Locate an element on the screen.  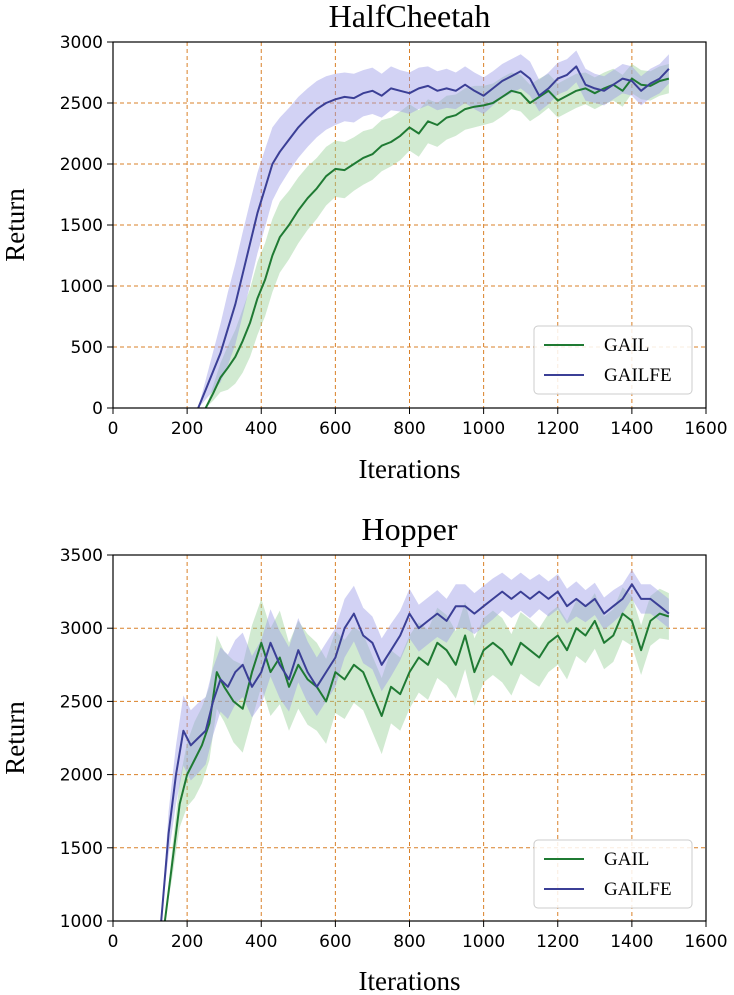
chart-title: Hopper is located at coordinates (410, 529).